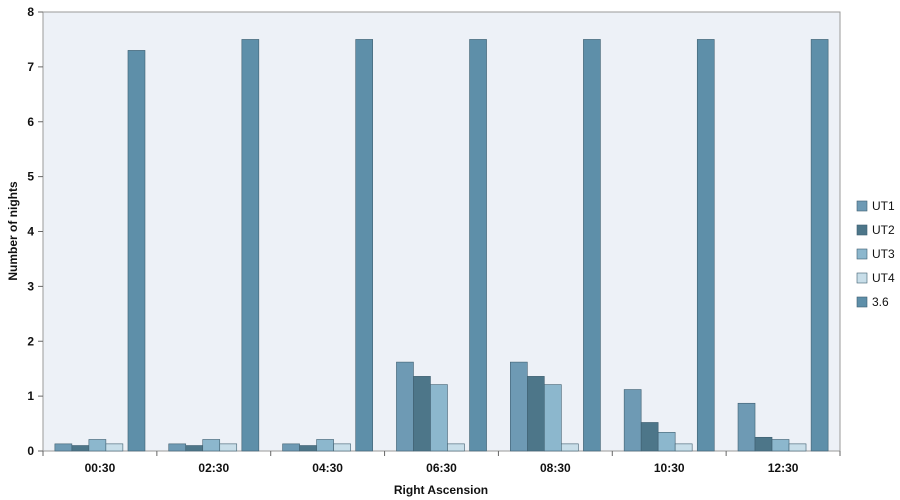  Describe the element at coordinates (883, 230) in the screenshot. I see `legend-label: UT2` at that location.